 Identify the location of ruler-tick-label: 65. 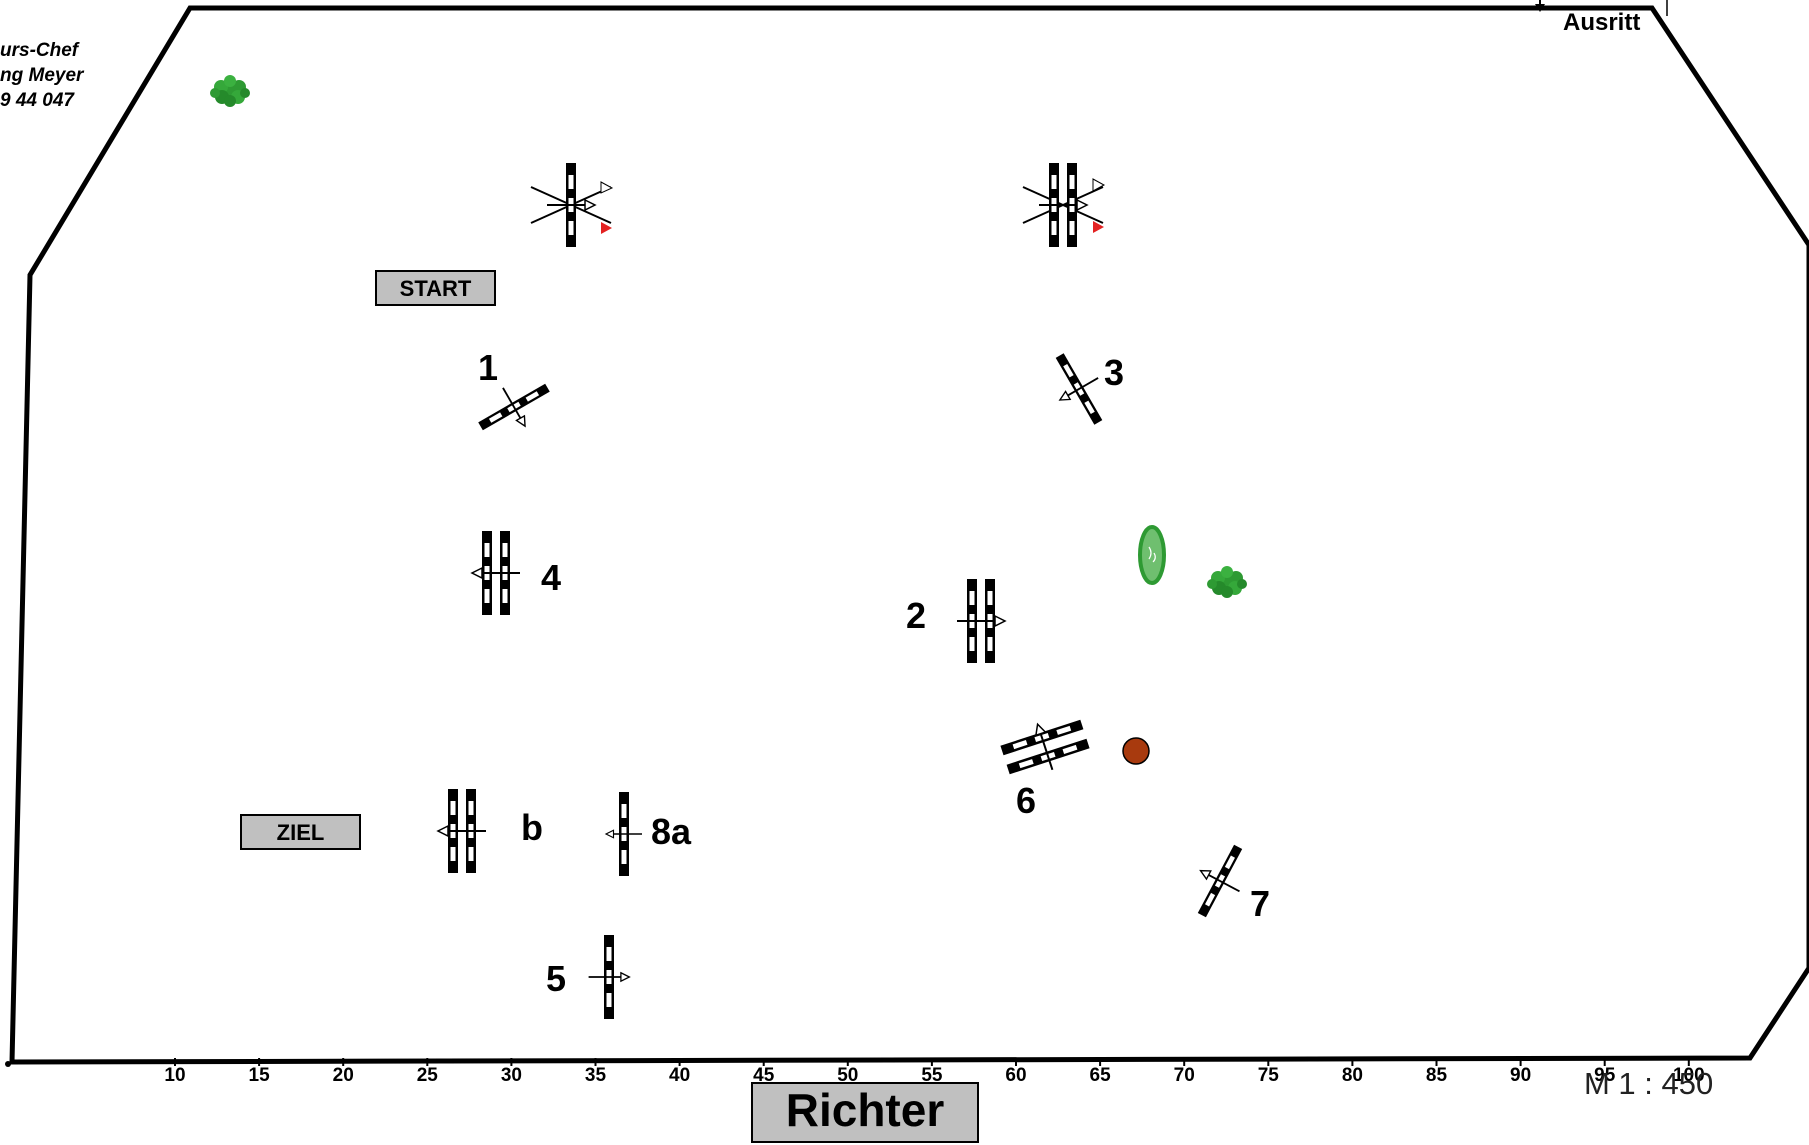
(1101, 1075).